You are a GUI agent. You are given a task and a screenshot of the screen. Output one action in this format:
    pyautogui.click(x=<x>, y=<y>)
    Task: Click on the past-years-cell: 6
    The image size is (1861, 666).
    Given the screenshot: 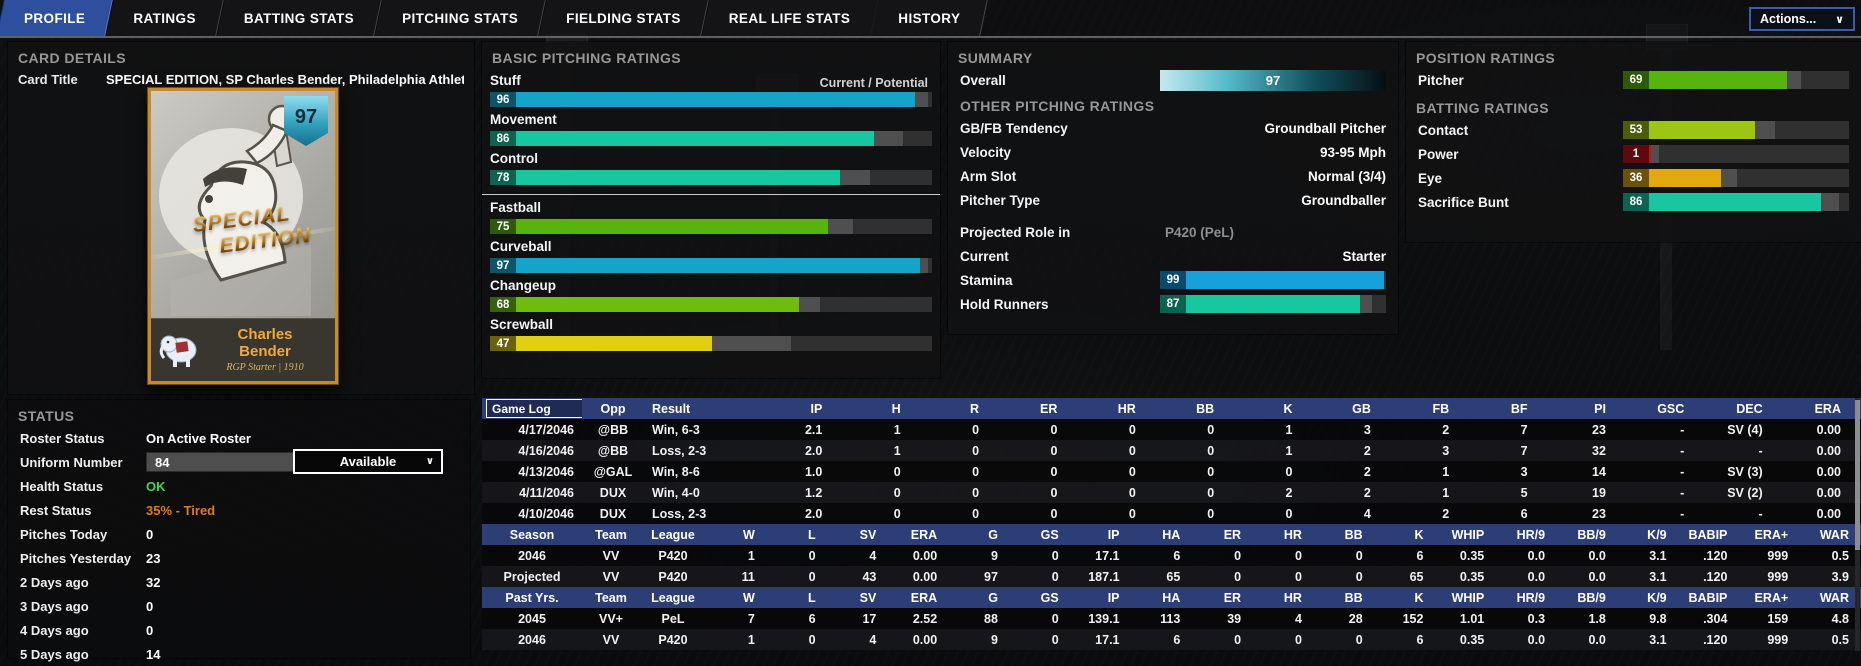 What is the action you would take?
    pyautogui.click(x=812, y=618)
    